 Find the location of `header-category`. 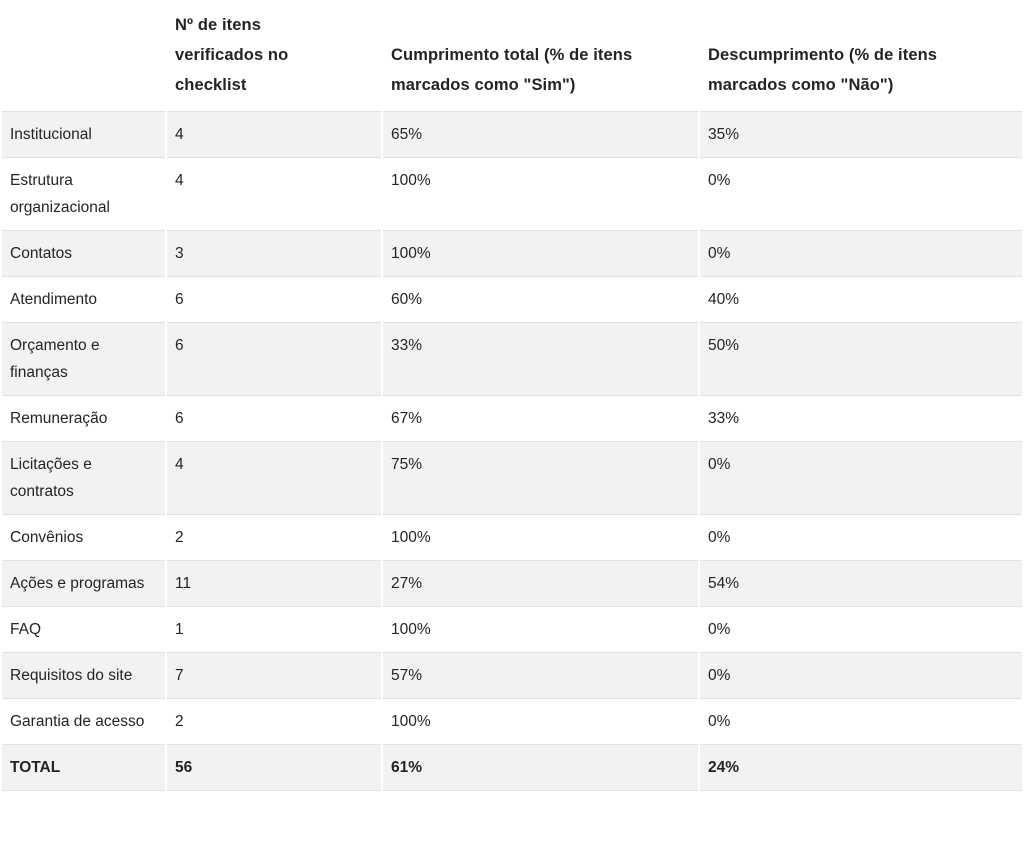

header-category is located at coordinates (83, 55).